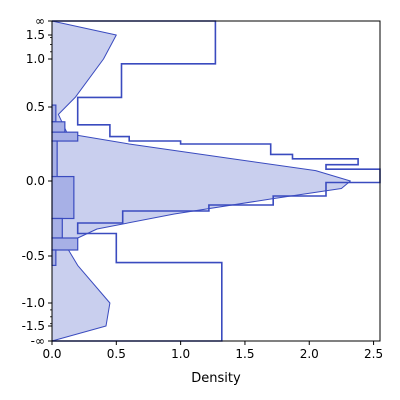  I want to click on y-tick-label: 1.0, so click(35, 59).